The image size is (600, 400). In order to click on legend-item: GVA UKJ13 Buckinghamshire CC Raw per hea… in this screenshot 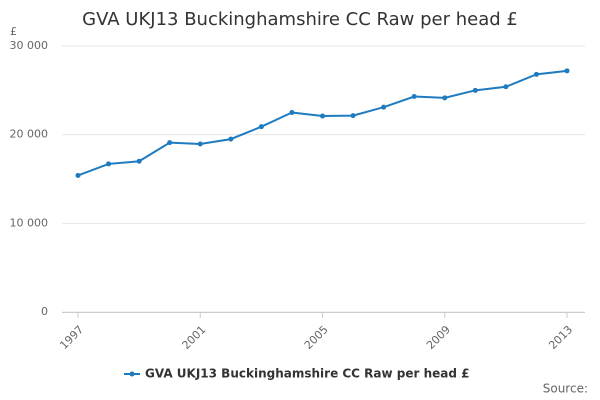, I will do `click(297, 374)`.